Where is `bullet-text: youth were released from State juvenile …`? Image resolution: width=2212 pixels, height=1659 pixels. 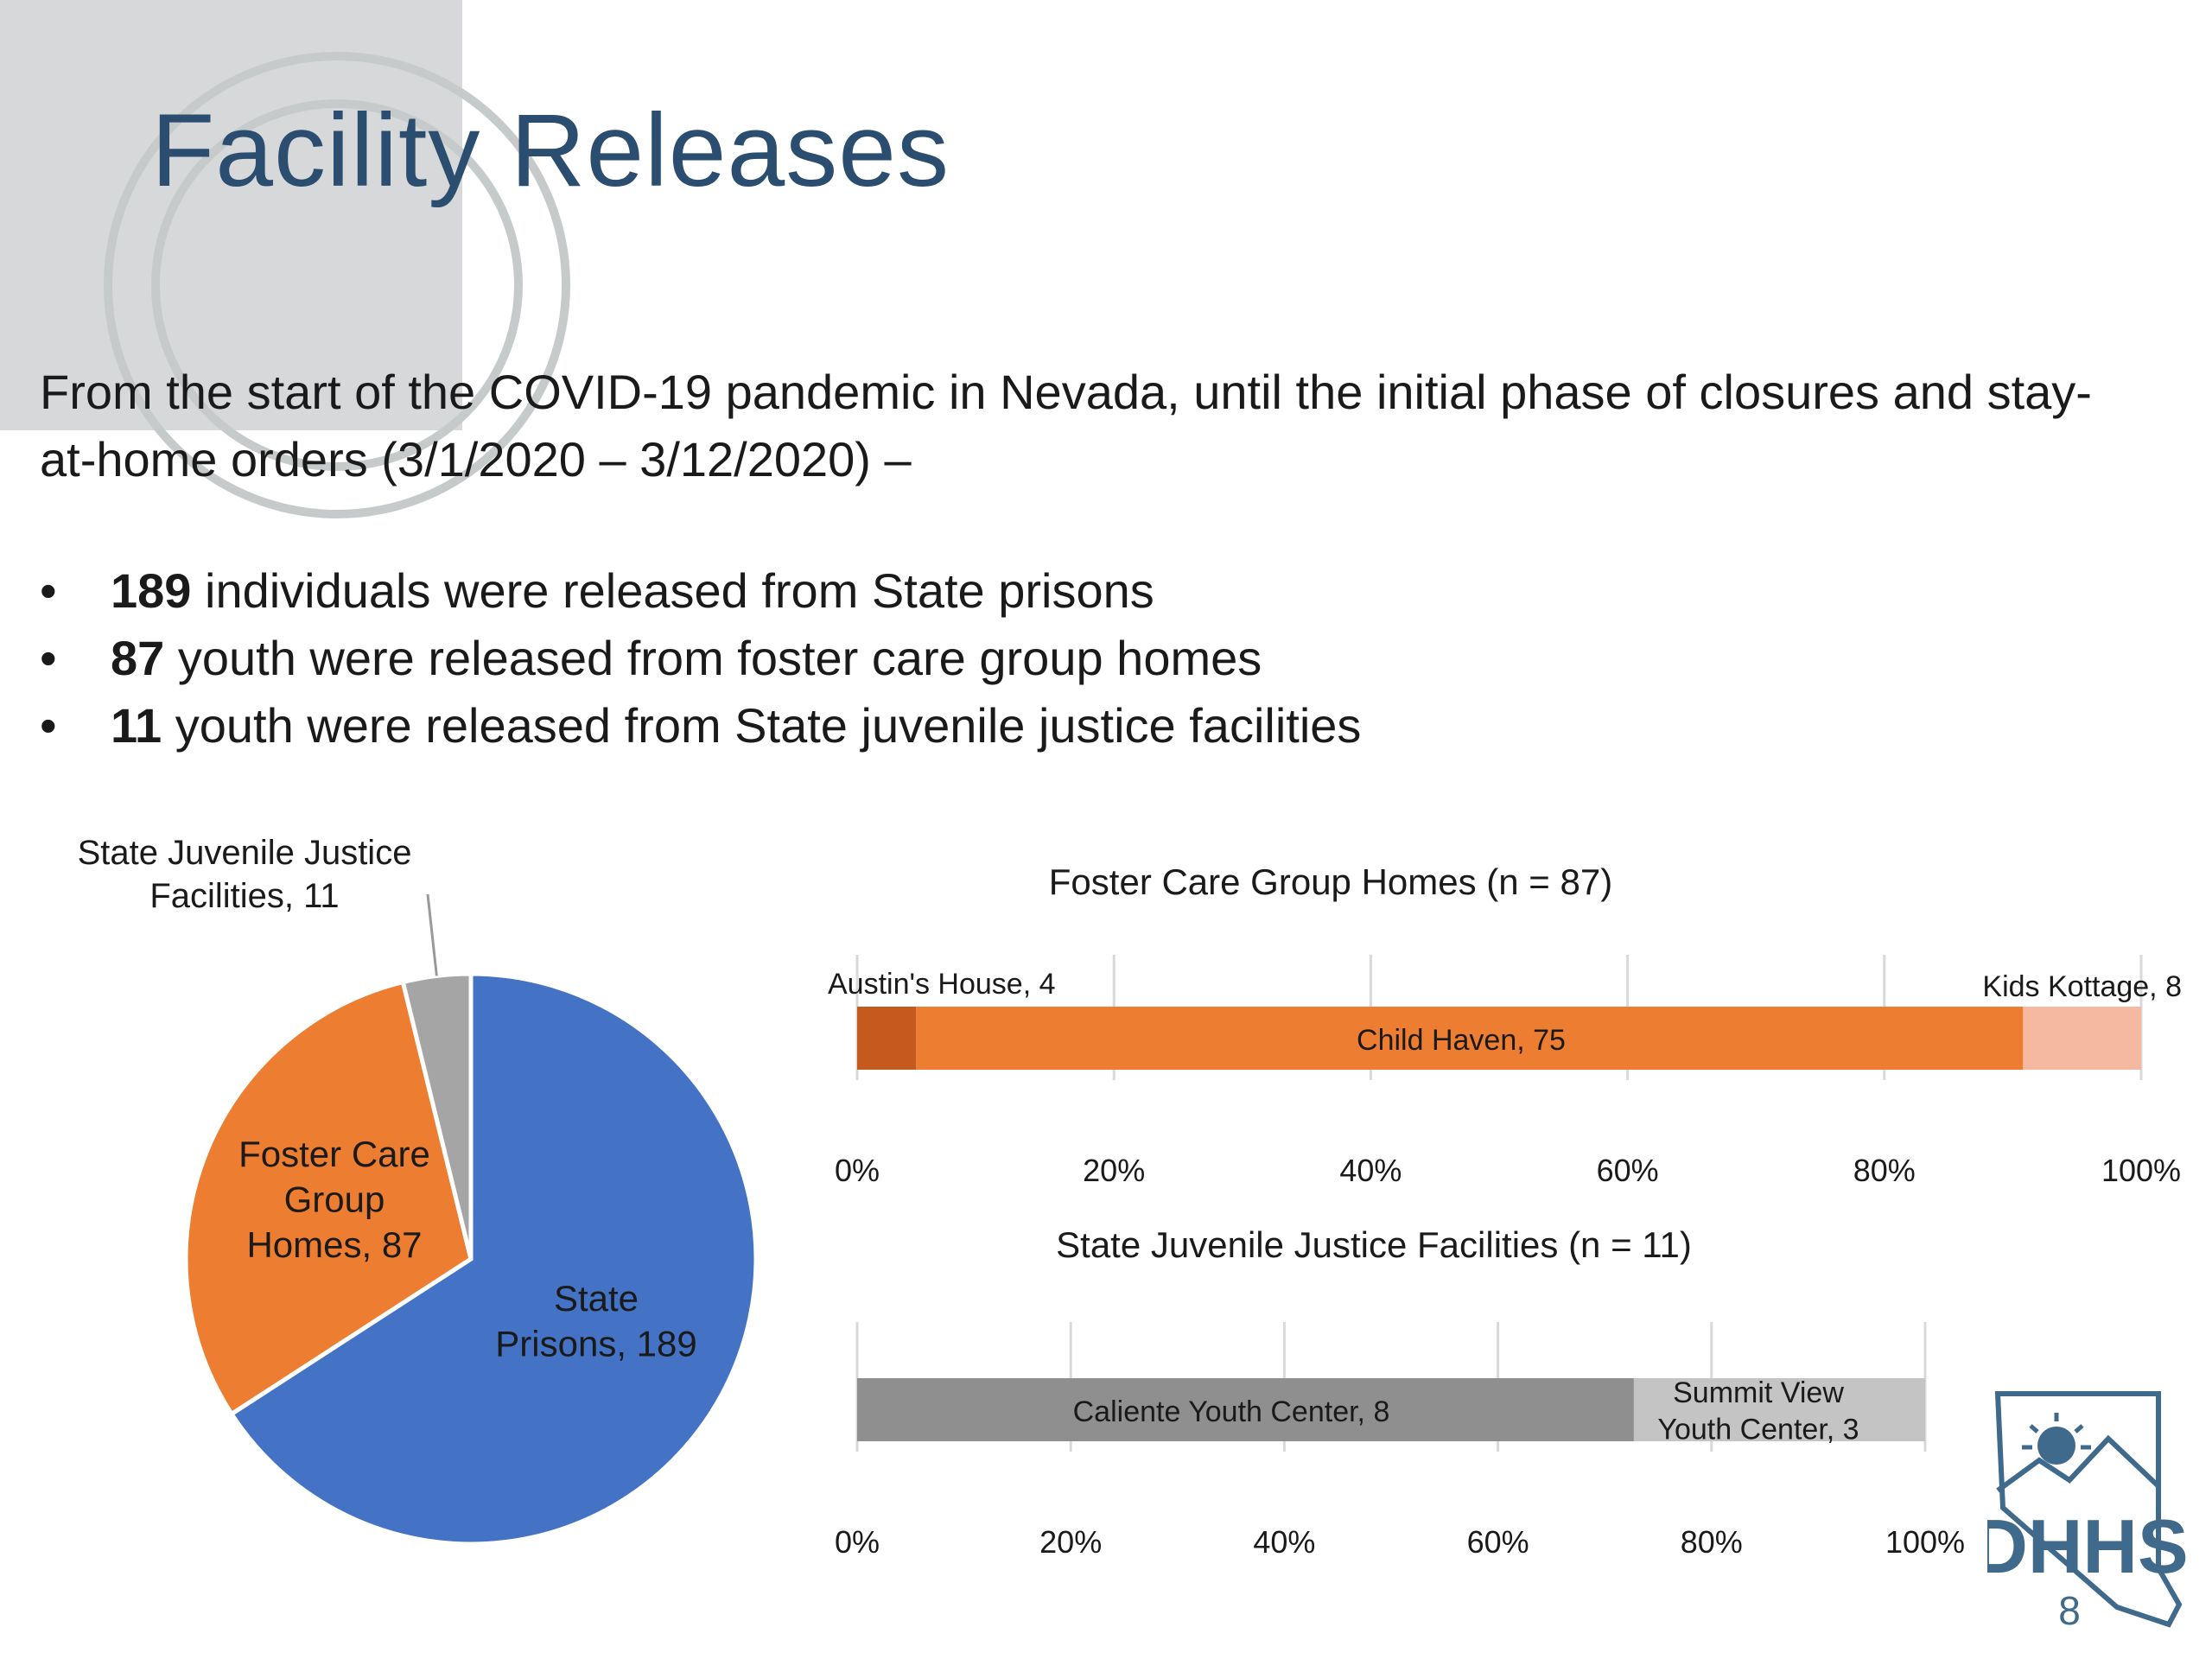
bullet-text: youth were released from State juvenile … is located at coordinates (762, 725).